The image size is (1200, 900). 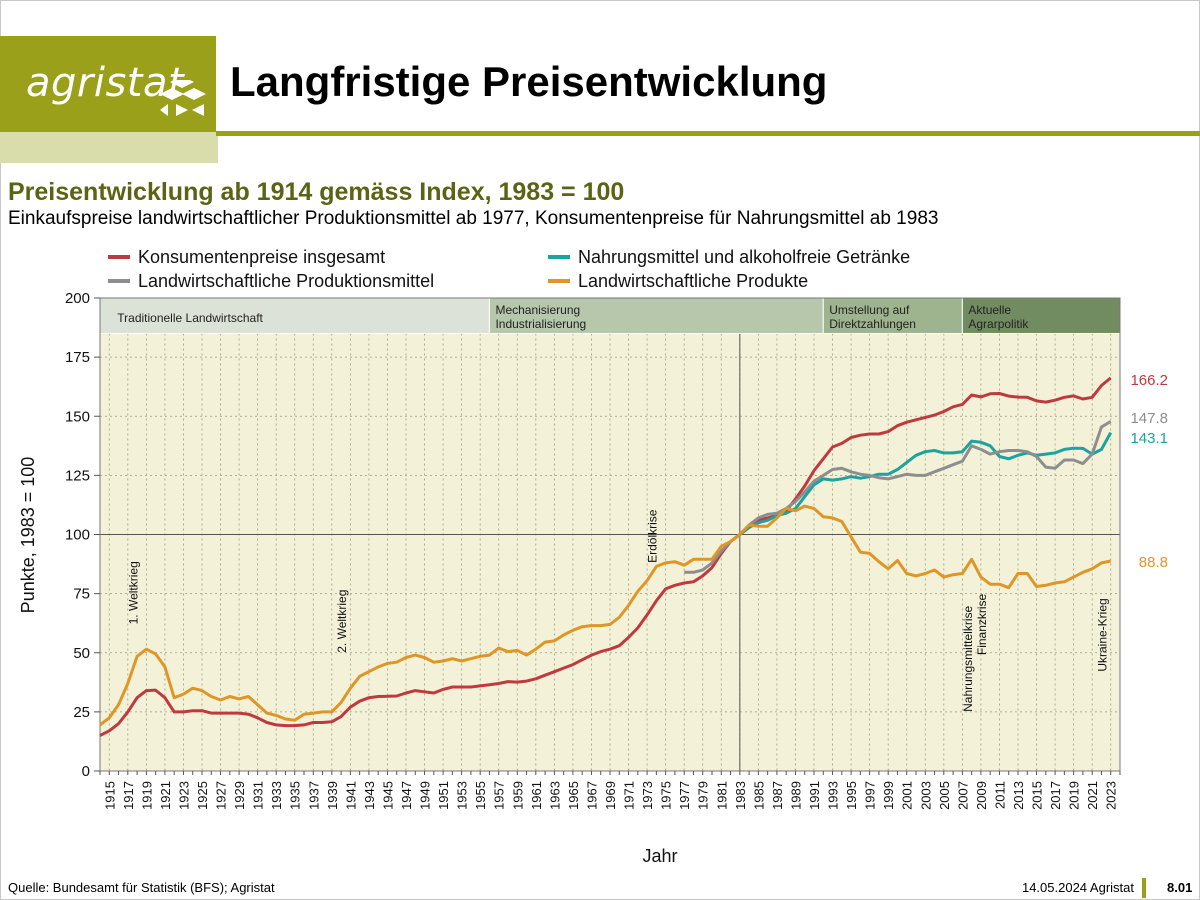 I want to click on x-tick-label: 2023, so click(x=1111, y=795).